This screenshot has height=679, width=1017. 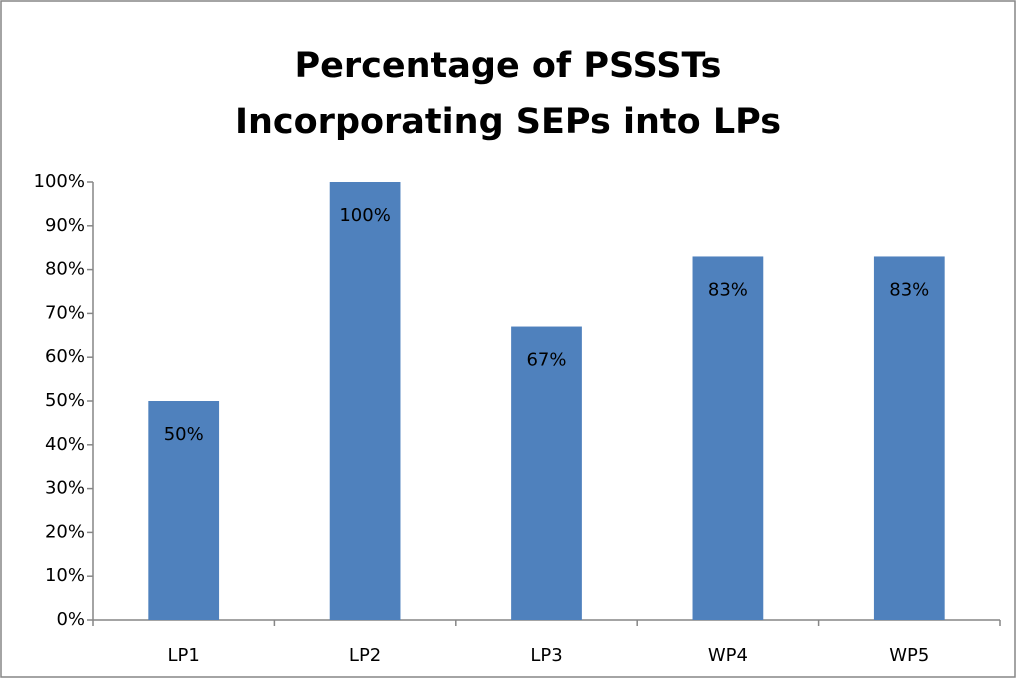 I want to click on x-tick-label: WP5, so click(x=909, y=655).